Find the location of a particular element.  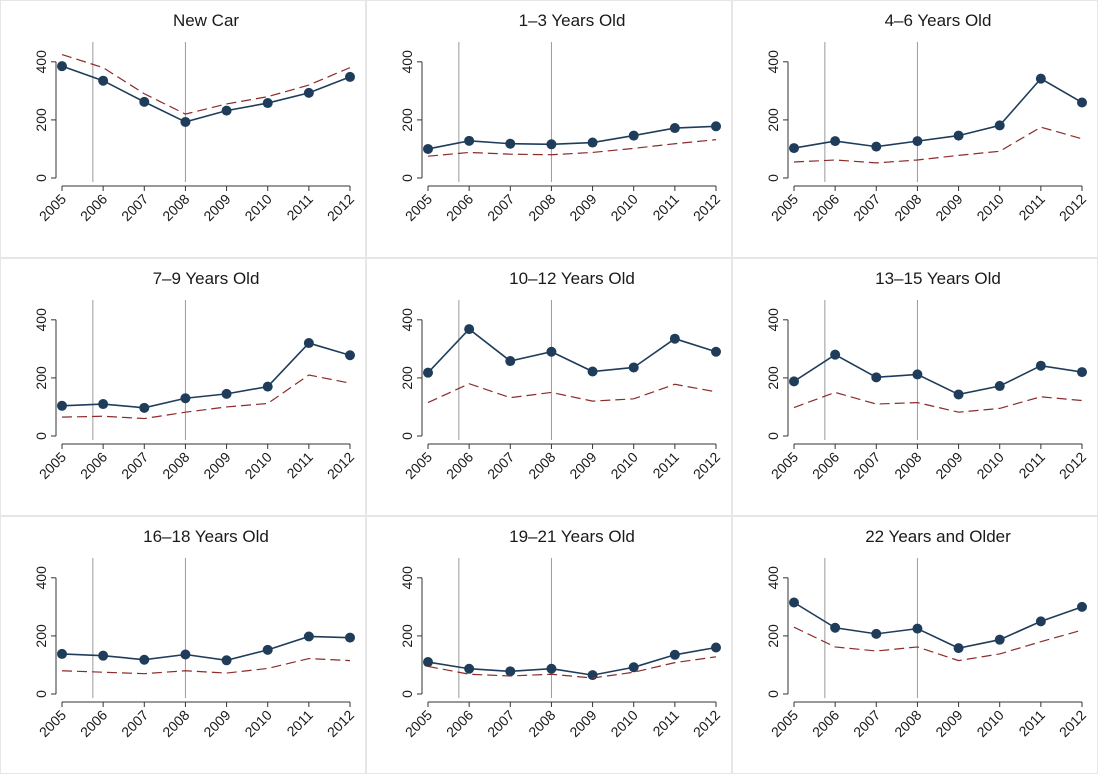

panel-title: 22 Years and Older is located at coordinates (938, 536).